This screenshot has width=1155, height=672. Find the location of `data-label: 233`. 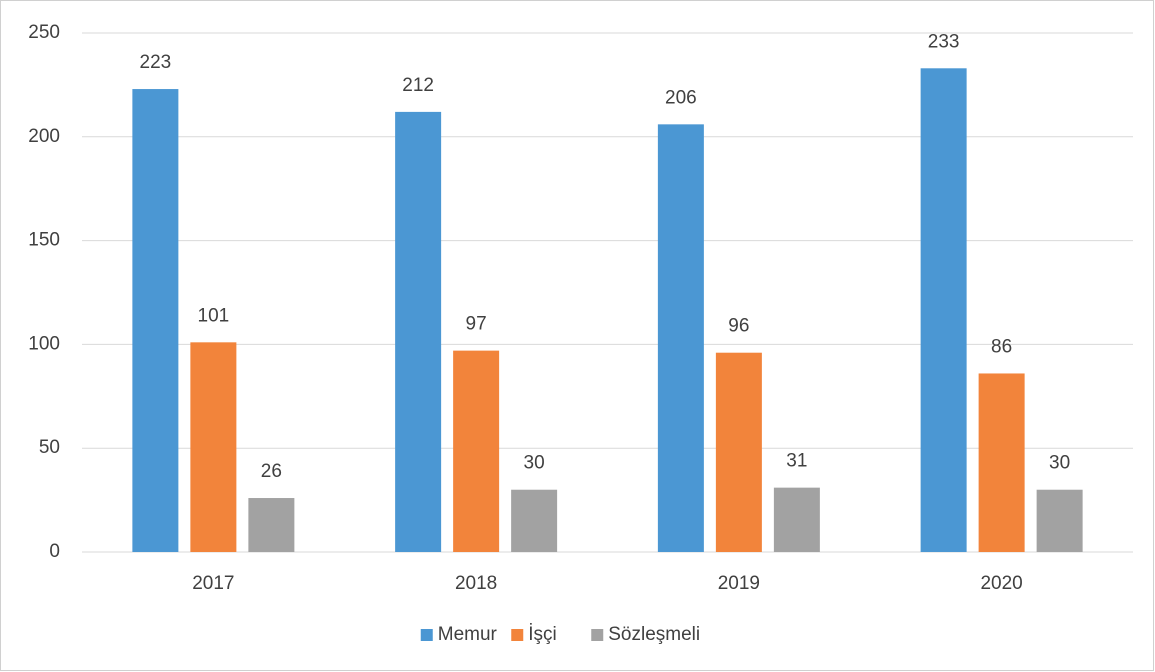

data-label: 233 is located at coordinates (944, 41).